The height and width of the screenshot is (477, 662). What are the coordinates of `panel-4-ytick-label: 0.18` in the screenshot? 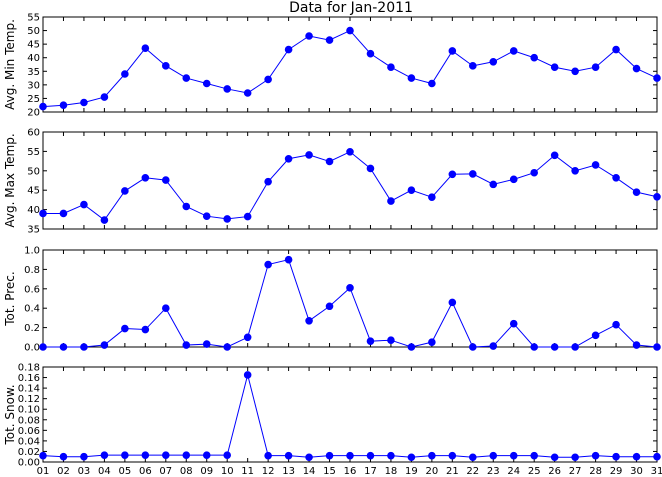 It's located at (29, 368).